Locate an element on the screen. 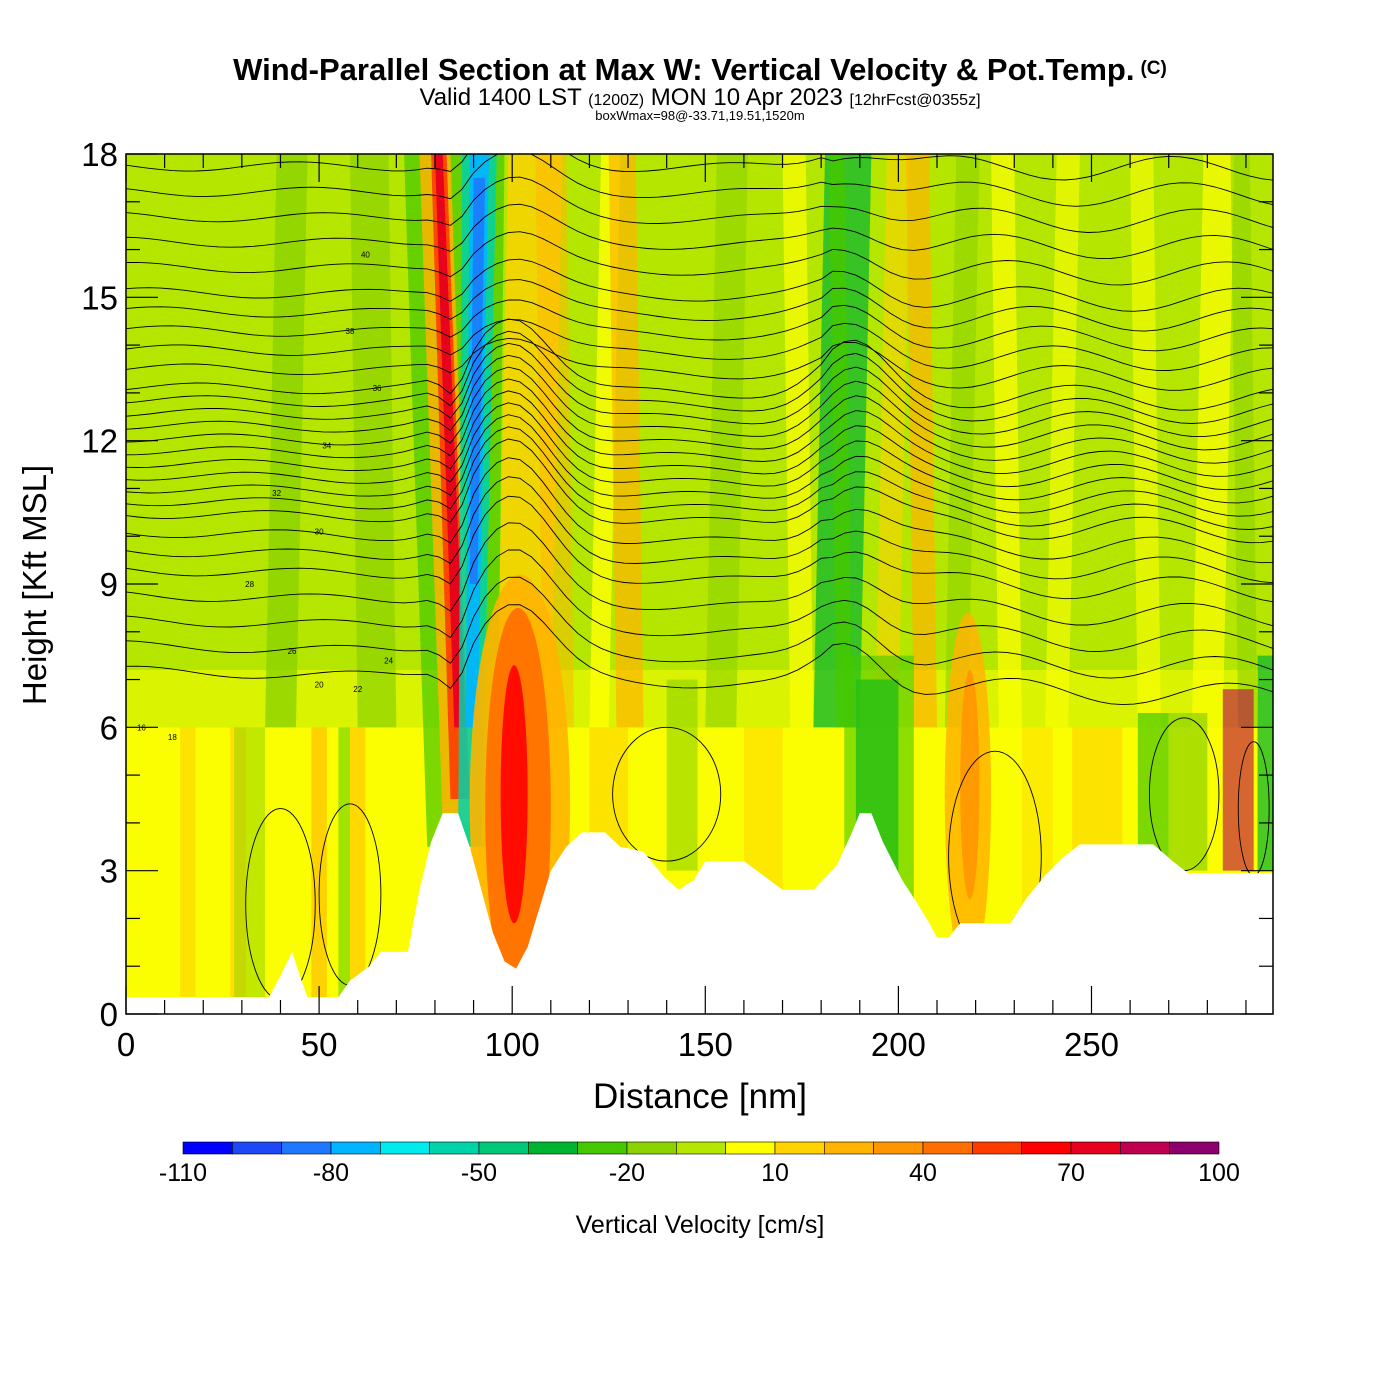  terrain-mask is located at coordinates (699, 913).